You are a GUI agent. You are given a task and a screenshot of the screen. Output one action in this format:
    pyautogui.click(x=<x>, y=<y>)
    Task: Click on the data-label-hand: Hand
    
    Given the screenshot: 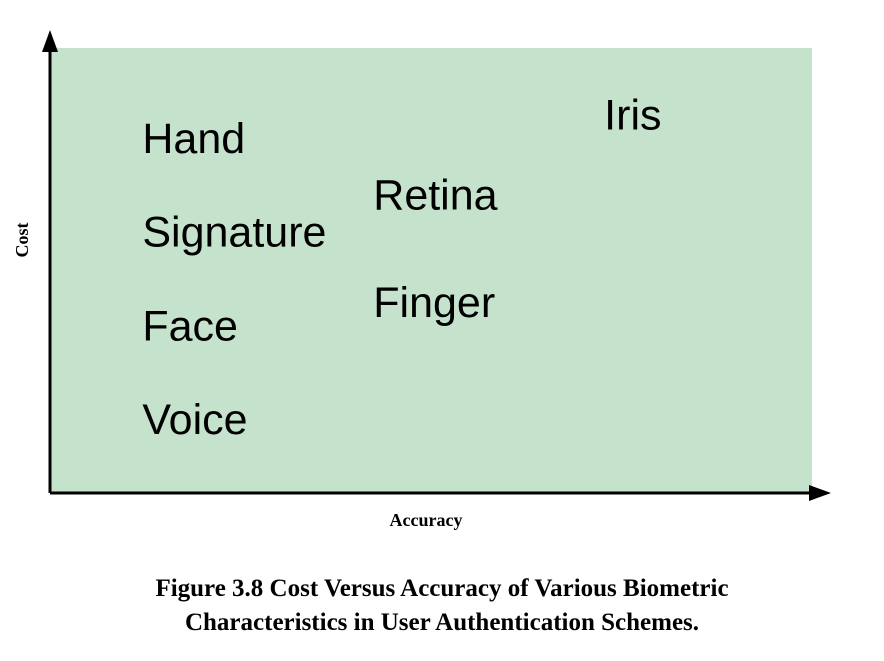 What is the action you would take?
    pyautogui.click(x=193, y=139)
    